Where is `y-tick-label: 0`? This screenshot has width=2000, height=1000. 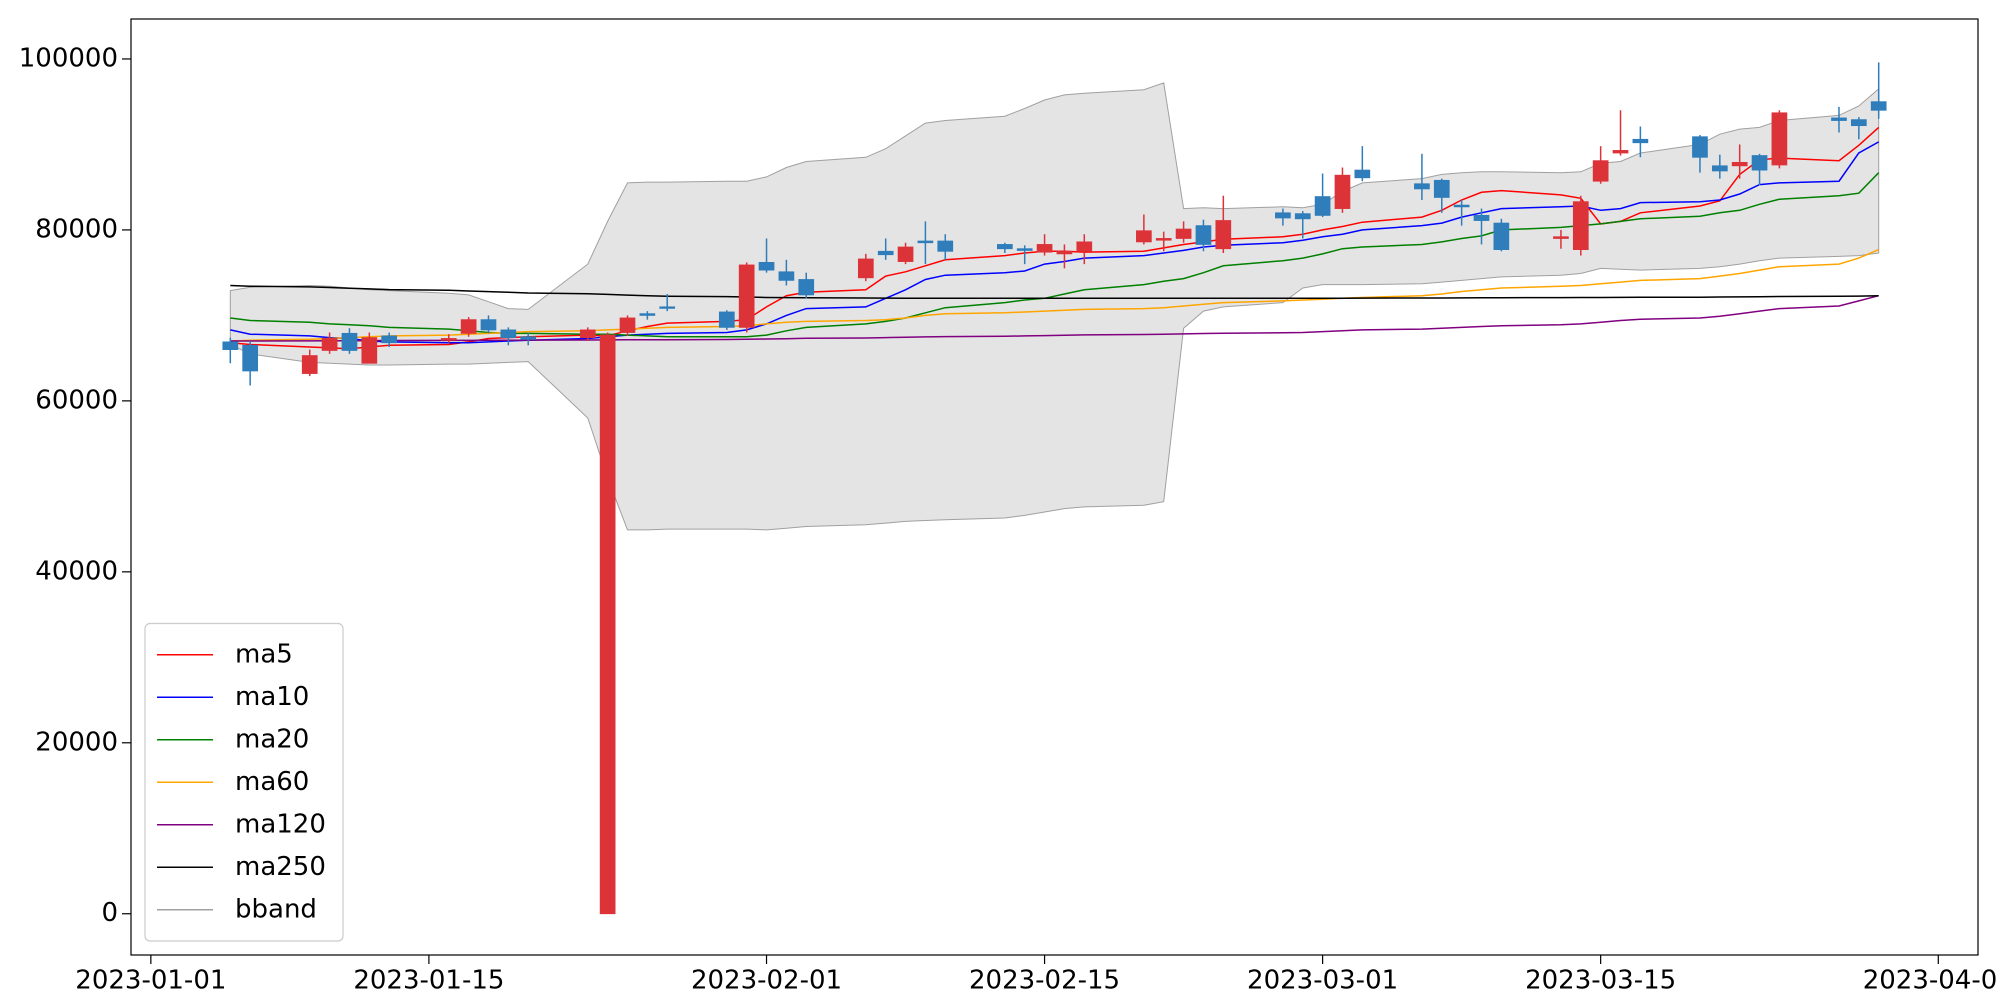 y-tick-label: 0 is located at coordinates (109, 913).